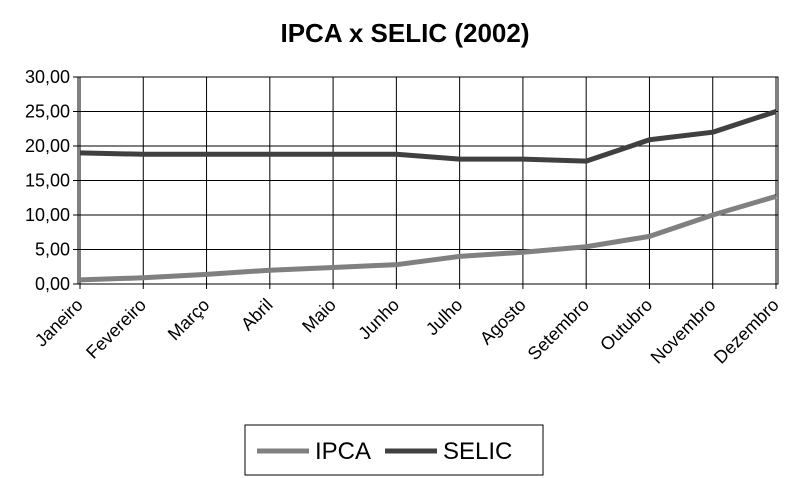 The height and width of the screenshot is (478, 789). What do you see at coordinates (52, 284) in the screenshot?
I see `y-tick-label: 0,00` at bounding box center [52, 284].